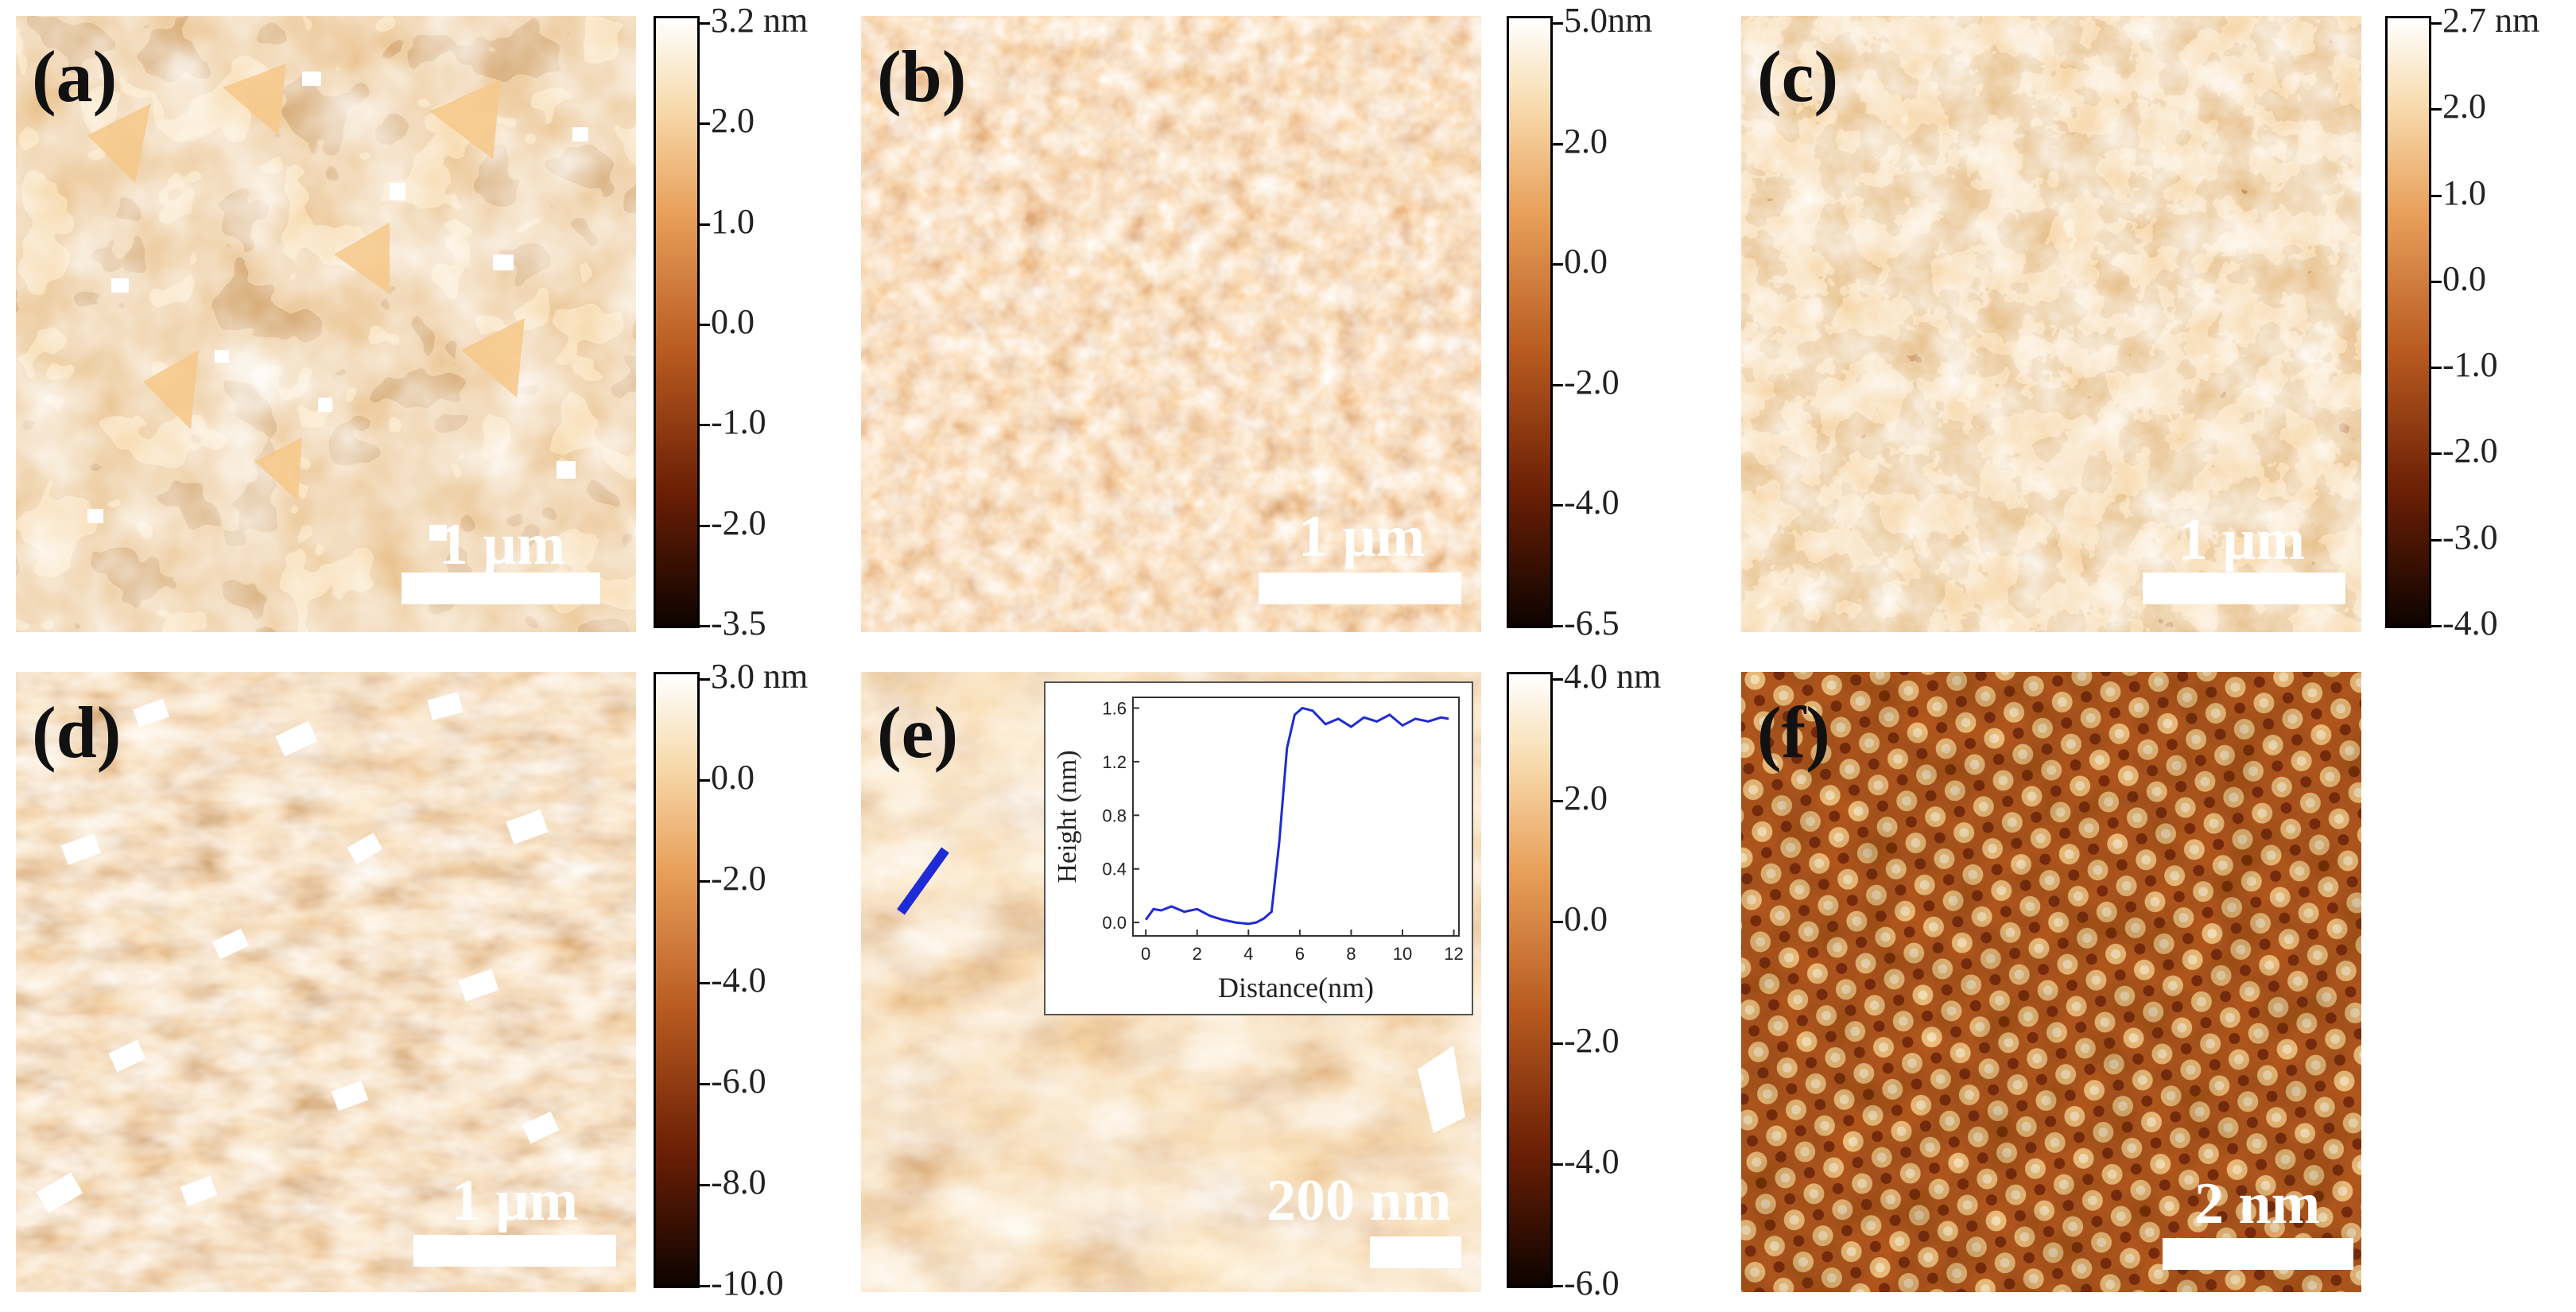 The width and height of the screenshot is (2576, 1312). I want to click on scale-text-f: 2 nm, so click(2257, 1203).